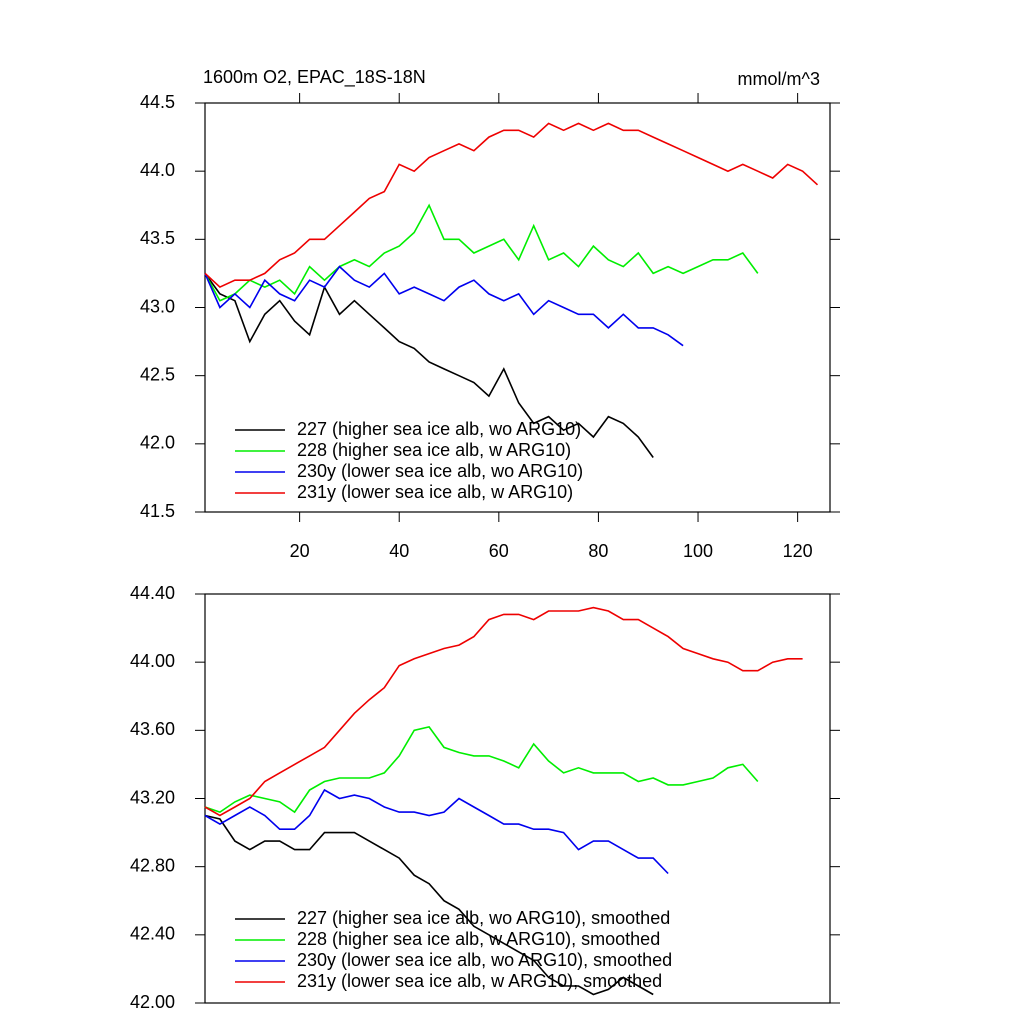 This screenshot has height=1024, width=1024. What do you see at coordinates (157, 306) in the screenshot?
I see `y-tick-label: 43.0` at bounding box center [157, 306].